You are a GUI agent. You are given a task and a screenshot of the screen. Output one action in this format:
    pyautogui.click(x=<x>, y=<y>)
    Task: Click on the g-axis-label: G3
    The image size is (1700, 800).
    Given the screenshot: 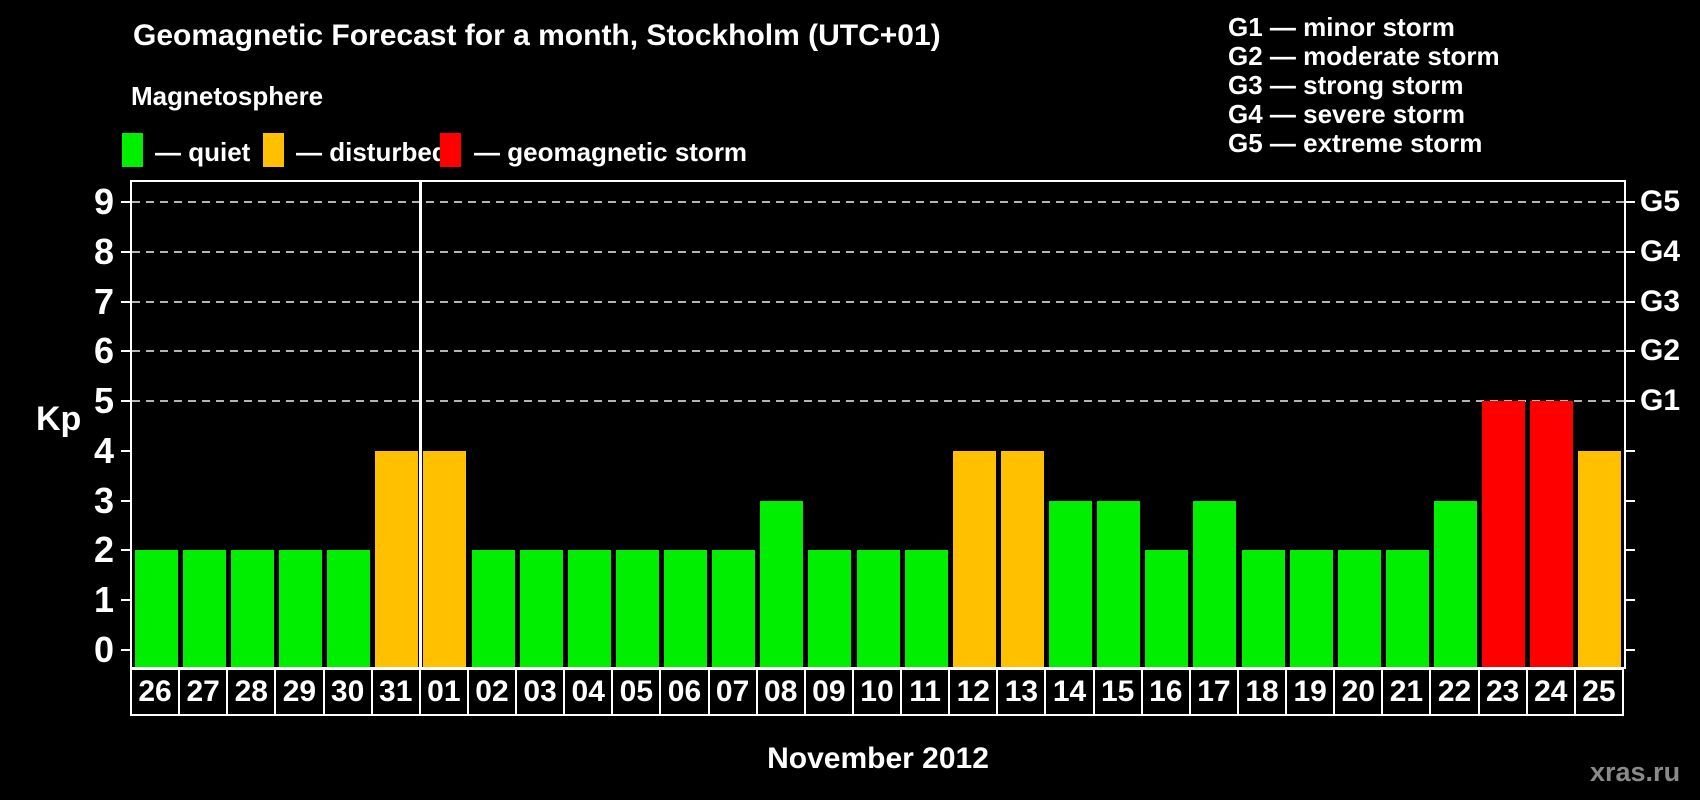 What is the action you would take?
    pyautogui.click(x=1660, y=301)
    